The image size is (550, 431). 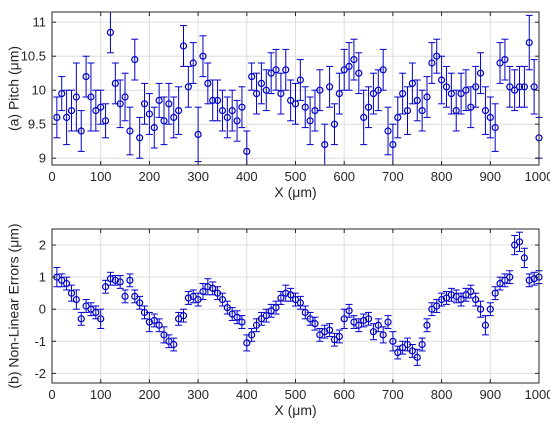 I want to click on pitch-y-axis-label: (a) Pitch (μm), so click(x=14, y=88).